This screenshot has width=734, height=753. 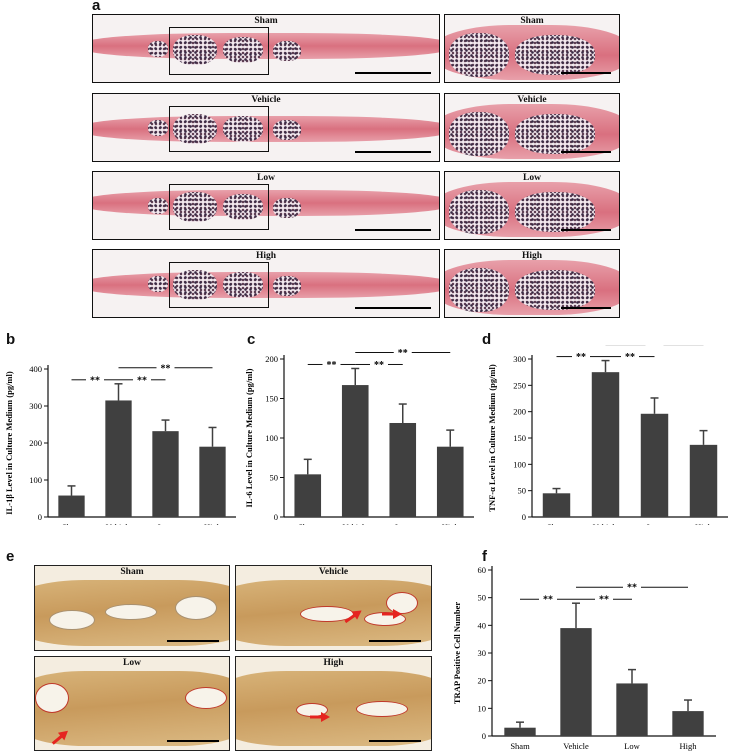 What do you see at coordinates (532, 283) in the screenshot?
I see `he-zoom-high: High` at bounding box center [532, 283].